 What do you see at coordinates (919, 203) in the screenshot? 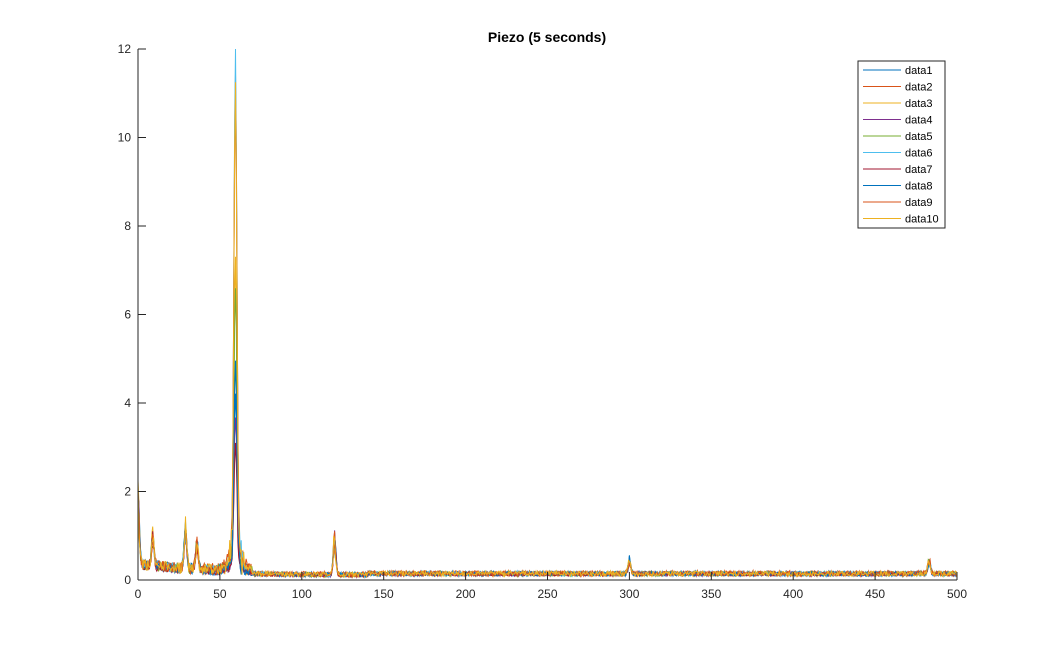
I see `legend-label-data9: data9` at bounding box center [919, 203].